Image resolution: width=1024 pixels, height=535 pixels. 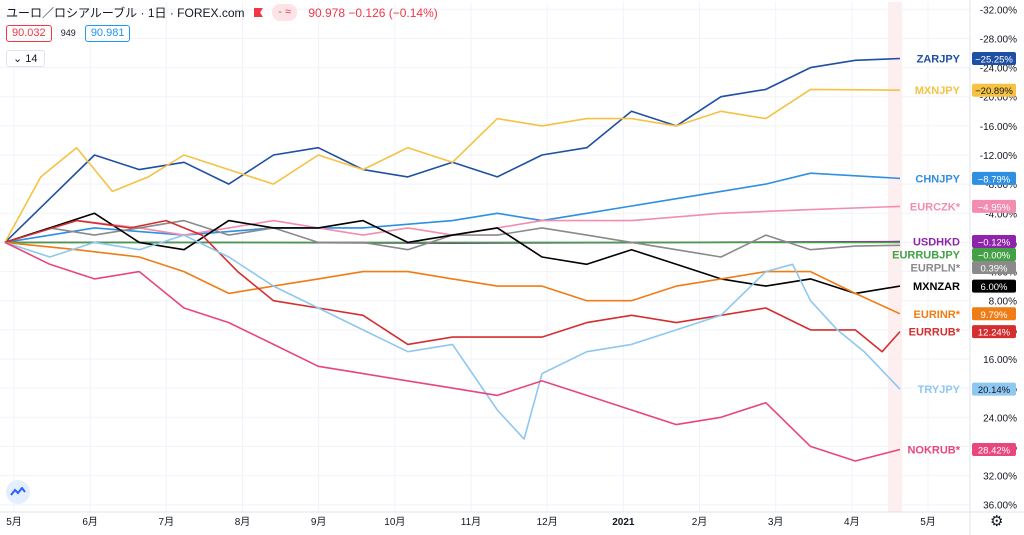 What do you see at coordinates (243, 522) in the screenshot?
I see `x-tick-label: 8月` at bounding box center [243, 522].